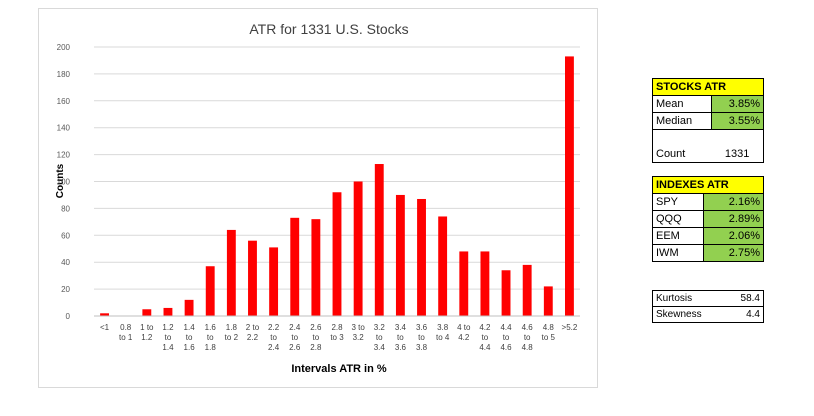 This screenshot has width=814, height=416. I want to click on x-tick-label: 1 to 1.2, so click(147, 332).